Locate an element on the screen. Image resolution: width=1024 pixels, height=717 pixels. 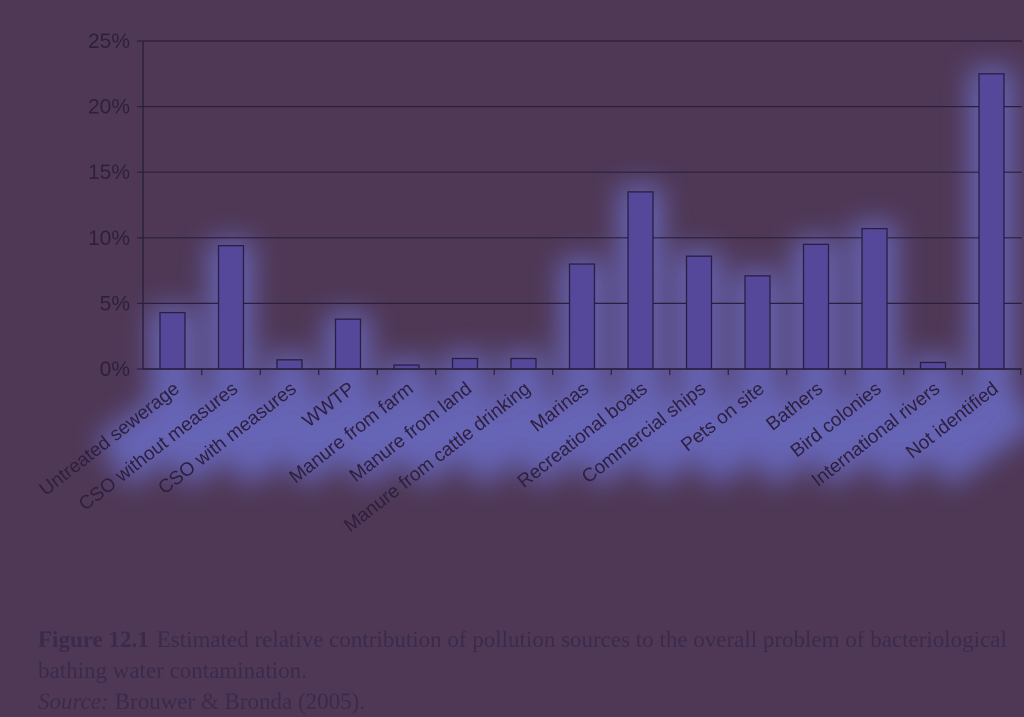
y-tick-label: 15% is located at coordinates (109, 172).